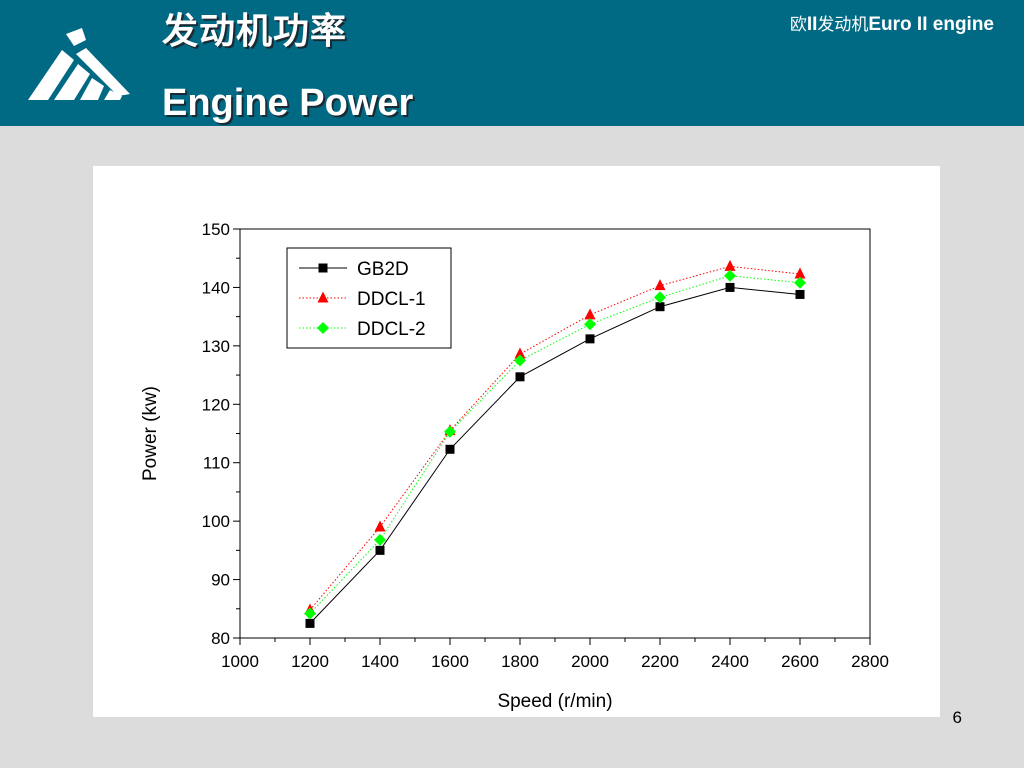 Image resolution: width=1024 pixels, height=768 pixels. What do you see at coordinates (288, 103) in the screenshot?
I see `title-english: Engine Power` at bounding box center [288, 103].